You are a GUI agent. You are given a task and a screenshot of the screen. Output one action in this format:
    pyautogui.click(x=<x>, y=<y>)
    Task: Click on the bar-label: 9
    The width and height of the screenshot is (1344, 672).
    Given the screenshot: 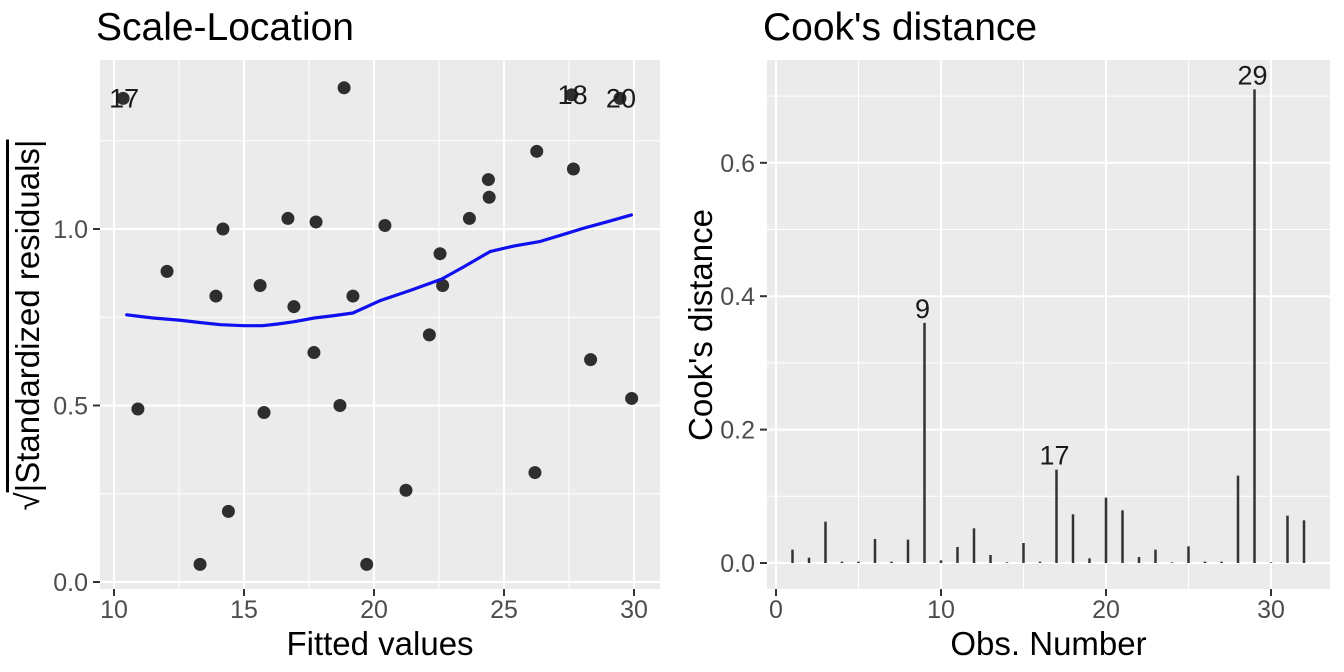 What is the action you would take?
    pyautogui.click(x=922, y=309)
    